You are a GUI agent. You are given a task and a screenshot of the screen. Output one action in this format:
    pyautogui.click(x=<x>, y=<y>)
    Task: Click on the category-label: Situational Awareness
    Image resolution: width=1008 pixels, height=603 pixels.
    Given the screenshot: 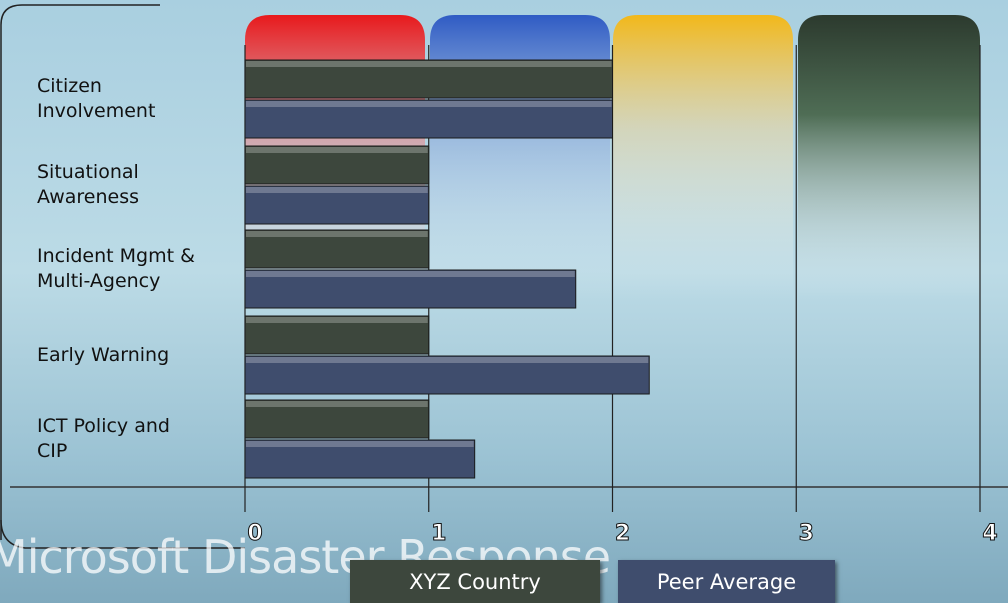 What is the action you would take?
    pyautogui.click(x=88, y=184)
    